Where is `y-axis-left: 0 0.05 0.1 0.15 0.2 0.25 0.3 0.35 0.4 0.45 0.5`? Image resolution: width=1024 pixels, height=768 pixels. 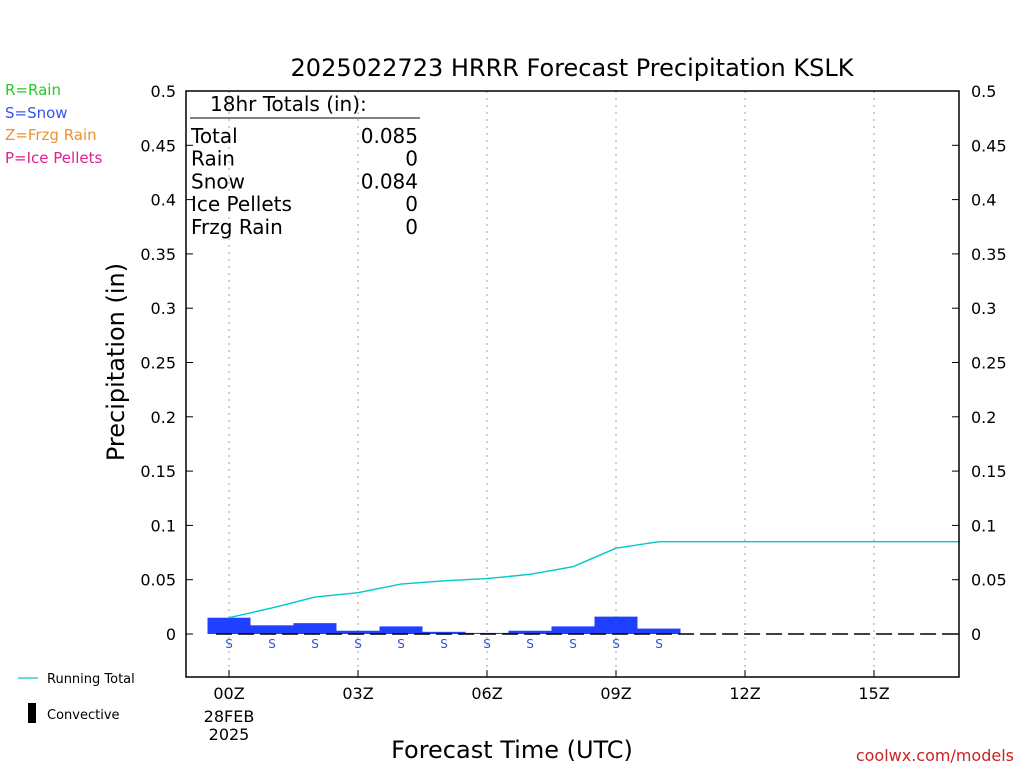 y-axis-left: 0 0.05 0.1 0.15 0.2 0.25 0.3 0.35 0.4 0.45 0.5 is located at coordinates (166, 363).